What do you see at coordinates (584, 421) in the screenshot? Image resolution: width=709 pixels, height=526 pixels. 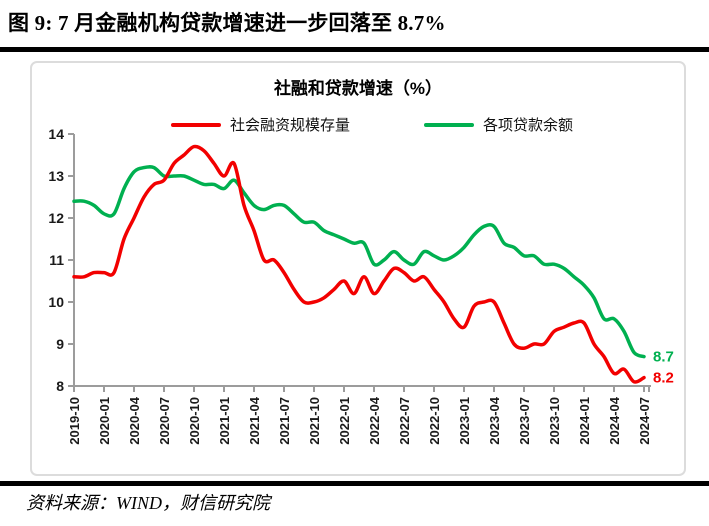 I see `x-tick-label: 2024-01` at bounding box center [584, 421].